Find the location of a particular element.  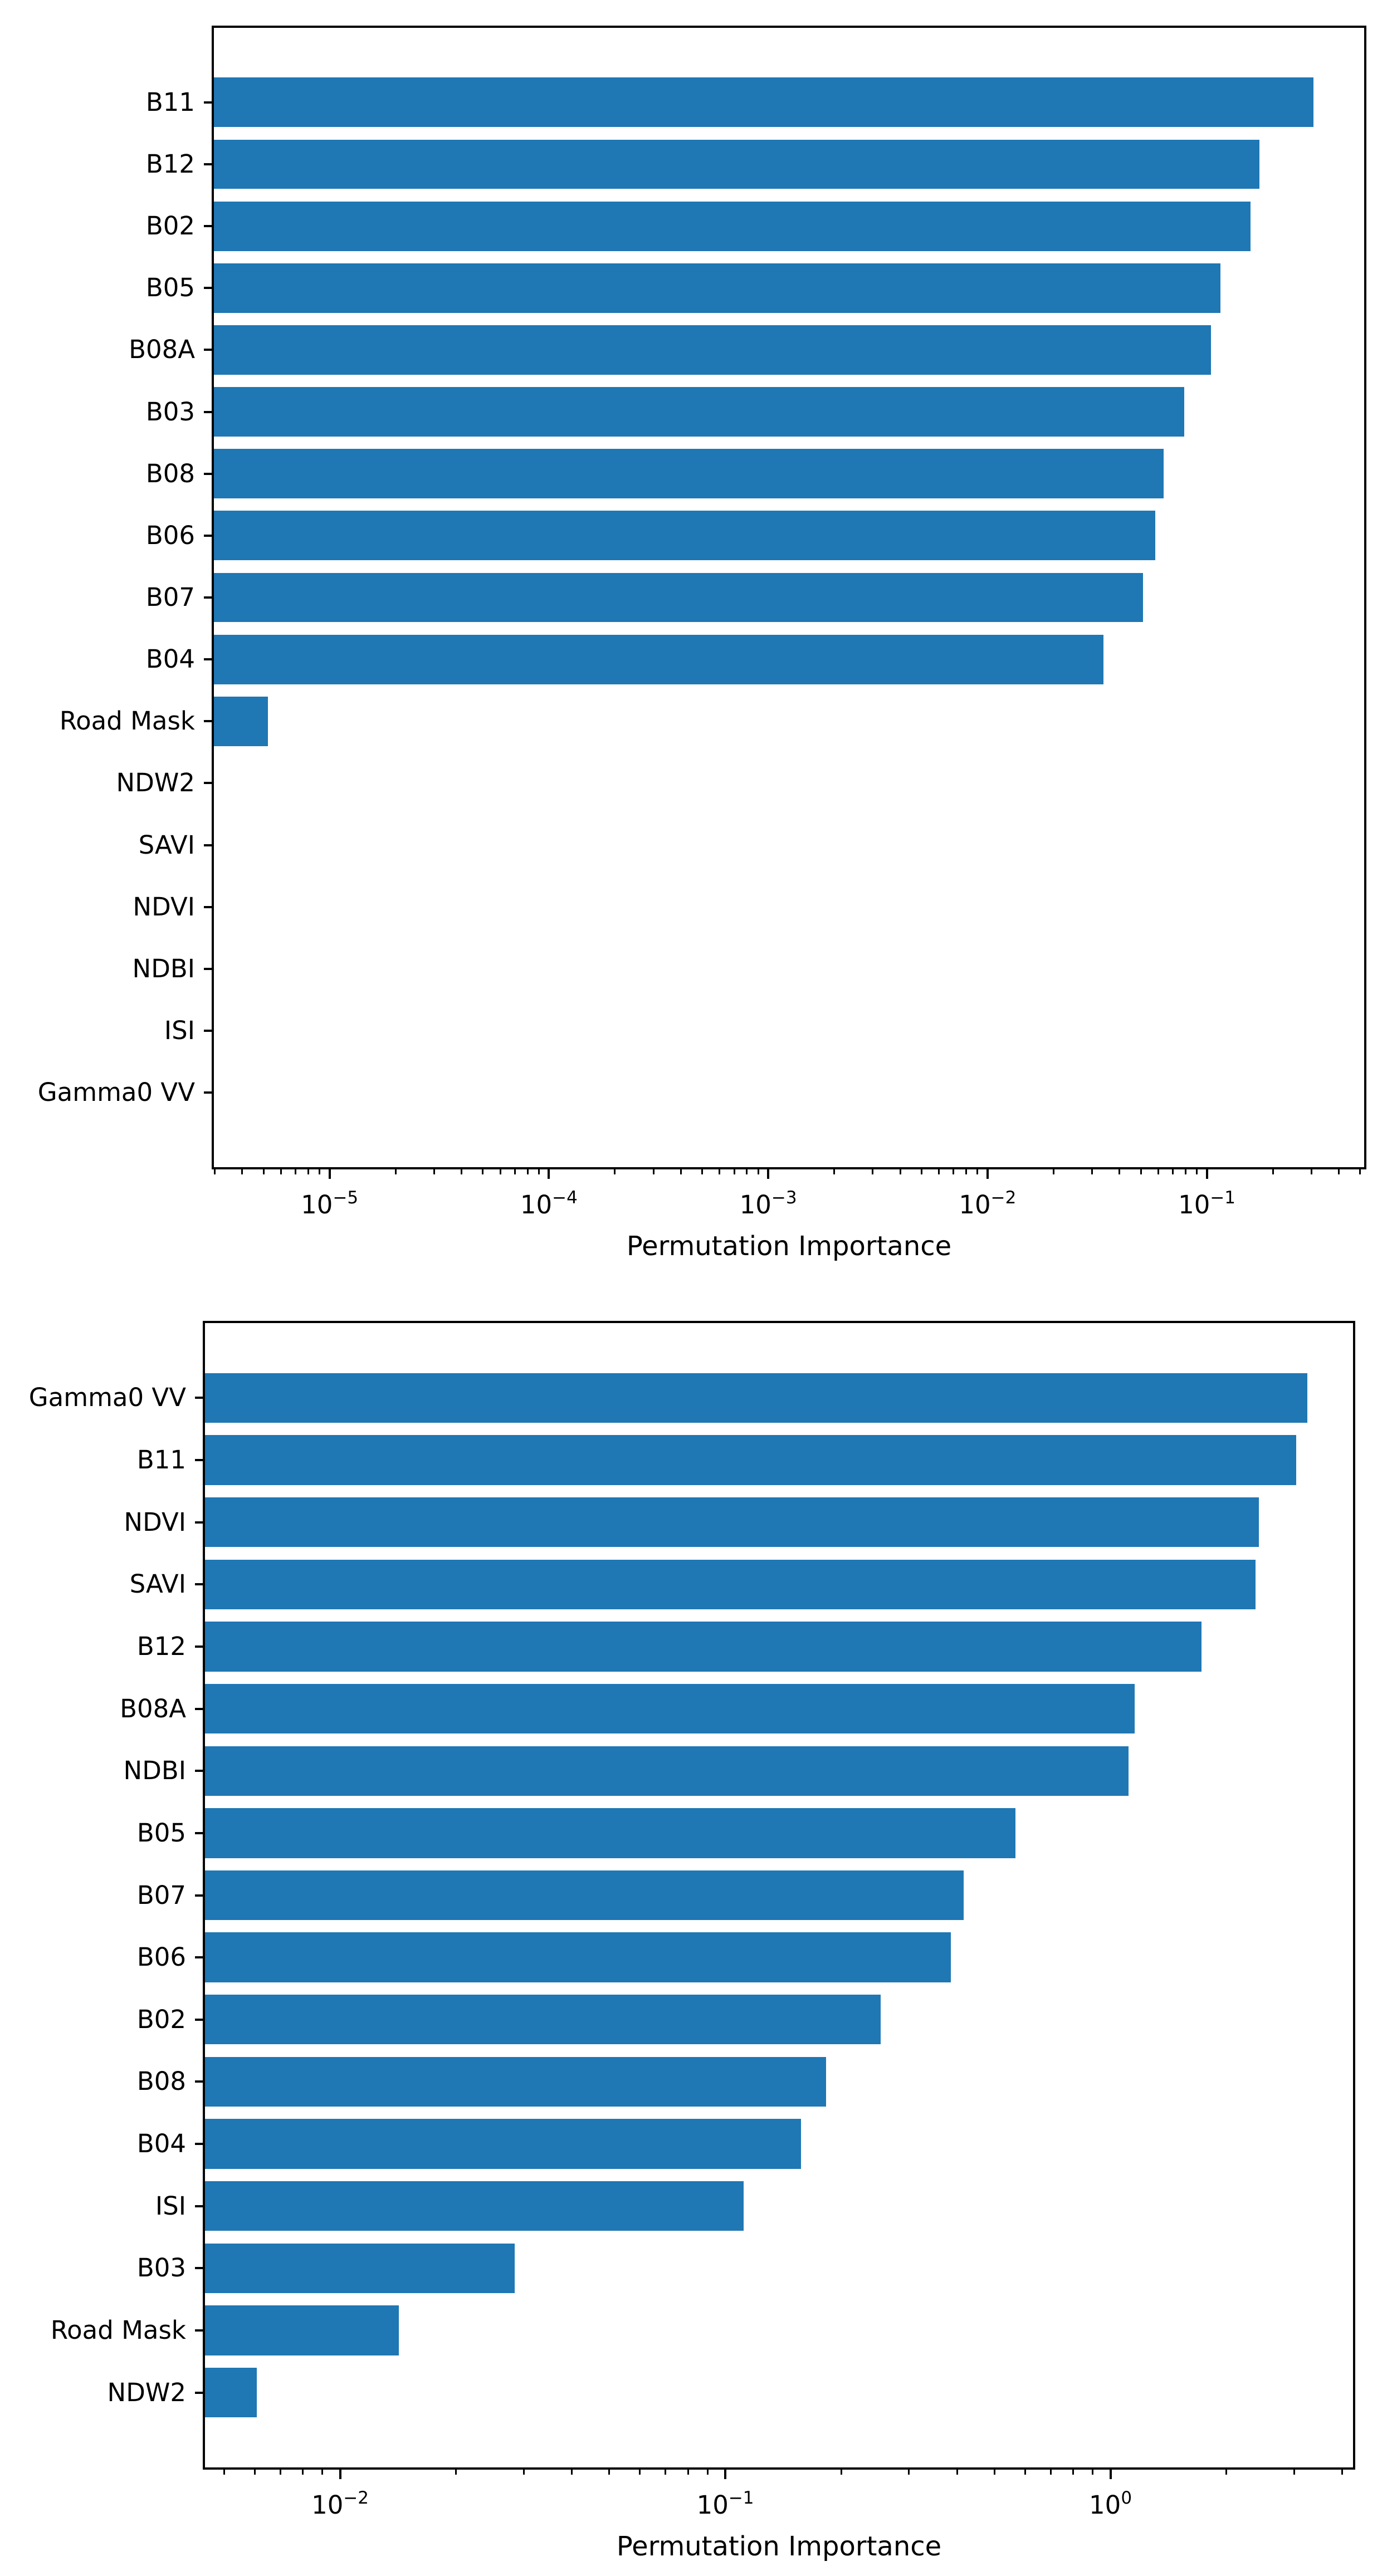

y-category-label: B03 is located at coordinates (170, 411).